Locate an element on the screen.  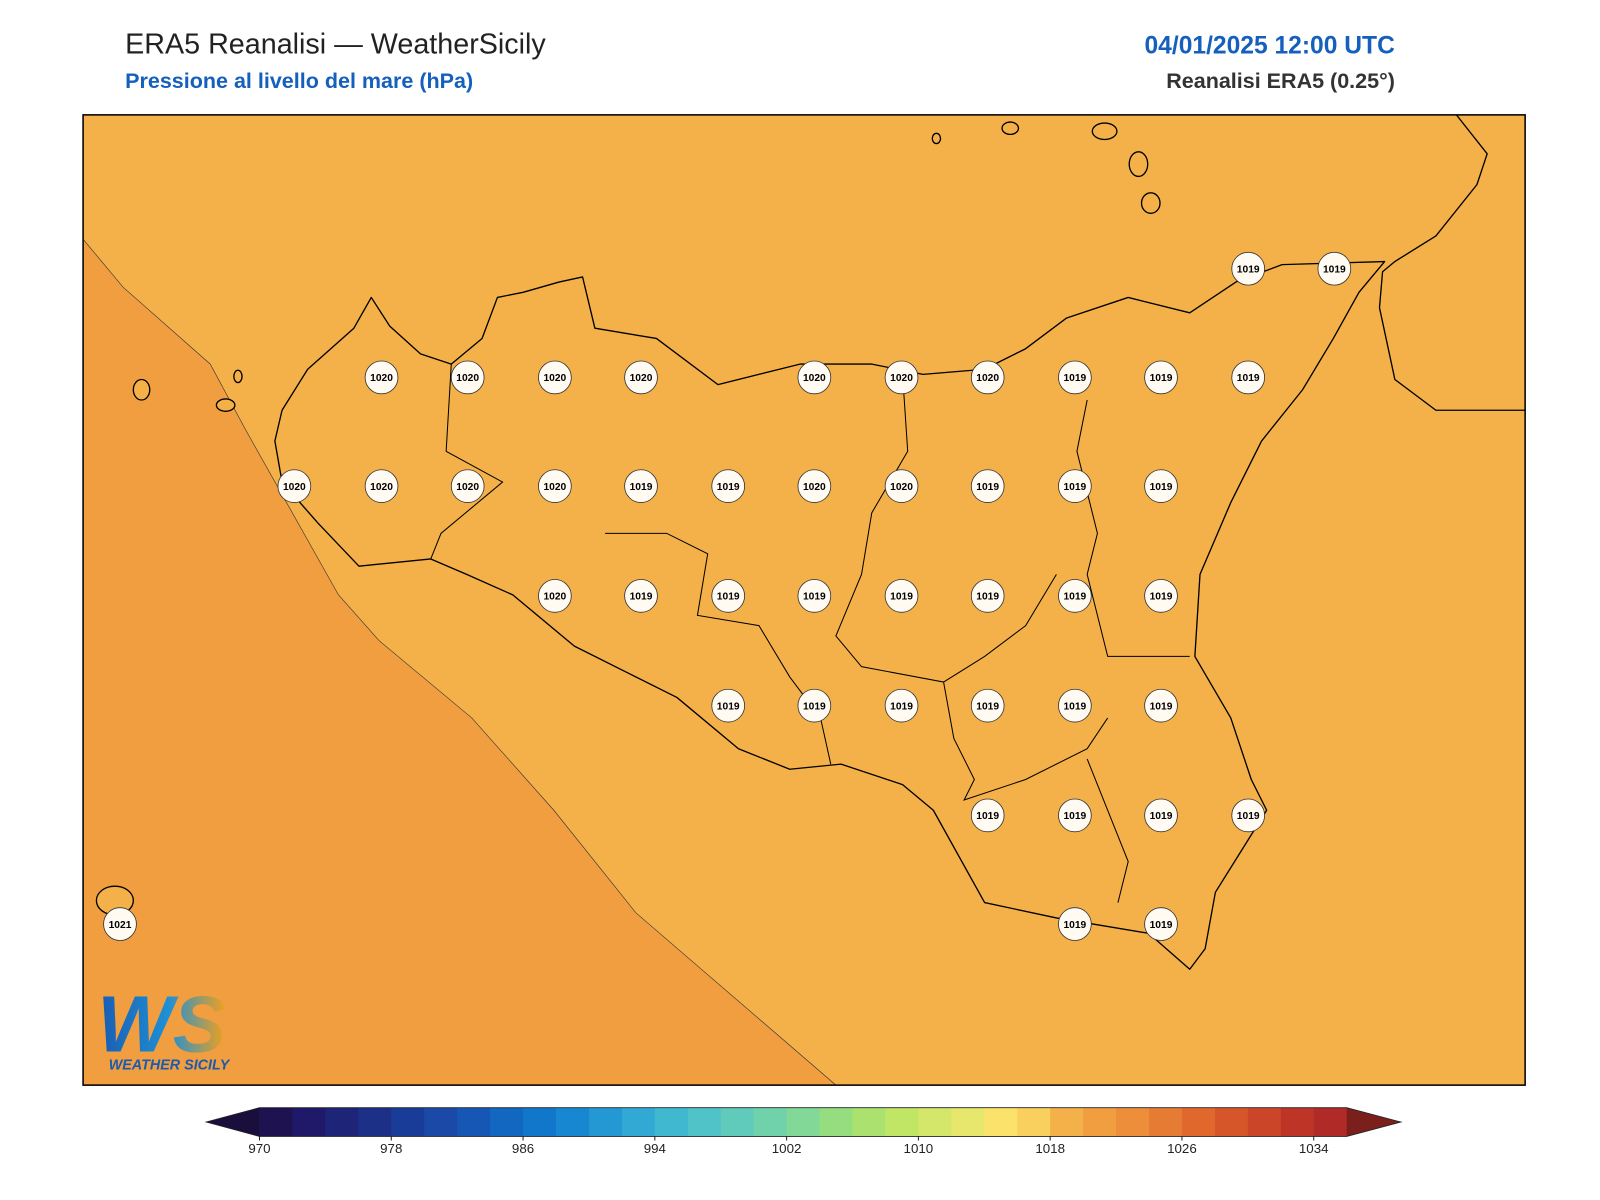
colorbar-tick-label: 986 is located at coordinates (523, 1148).